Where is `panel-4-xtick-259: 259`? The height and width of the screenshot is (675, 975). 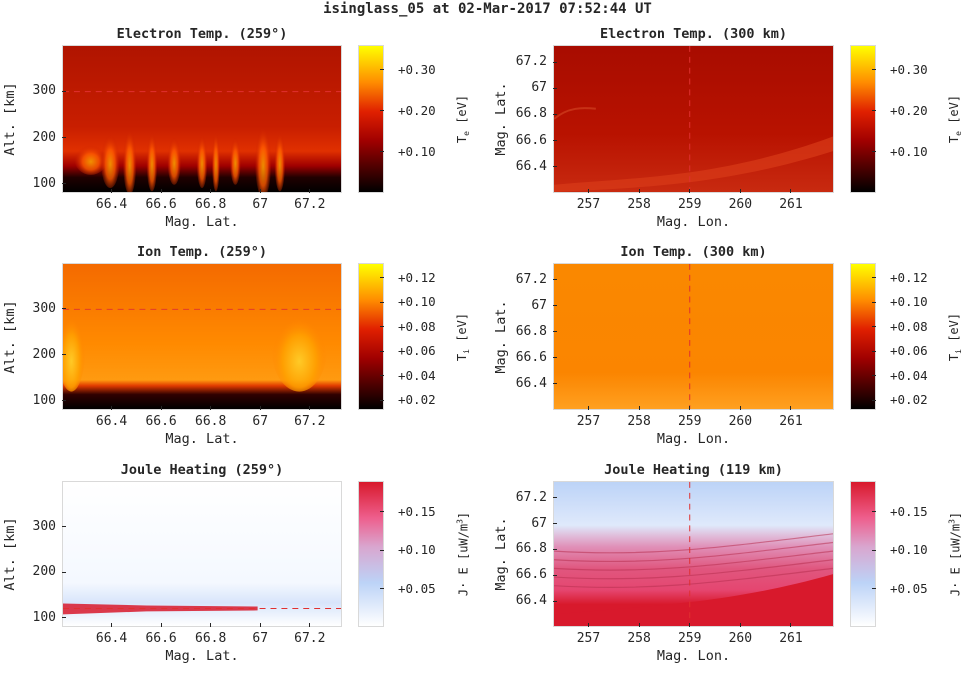
panel-4-xtick-259: 259 is located at coordinates (689, 421).